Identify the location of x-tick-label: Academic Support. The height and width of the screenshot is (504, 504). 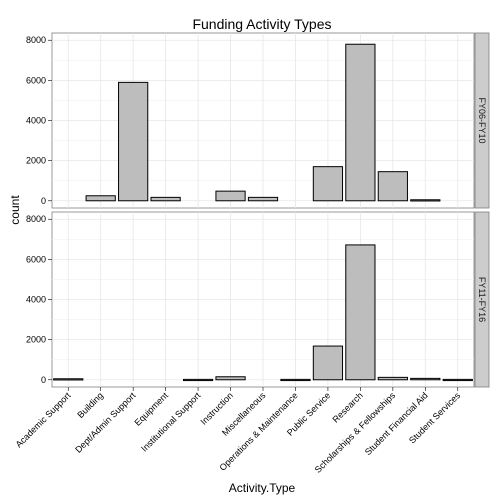
(43, 419).